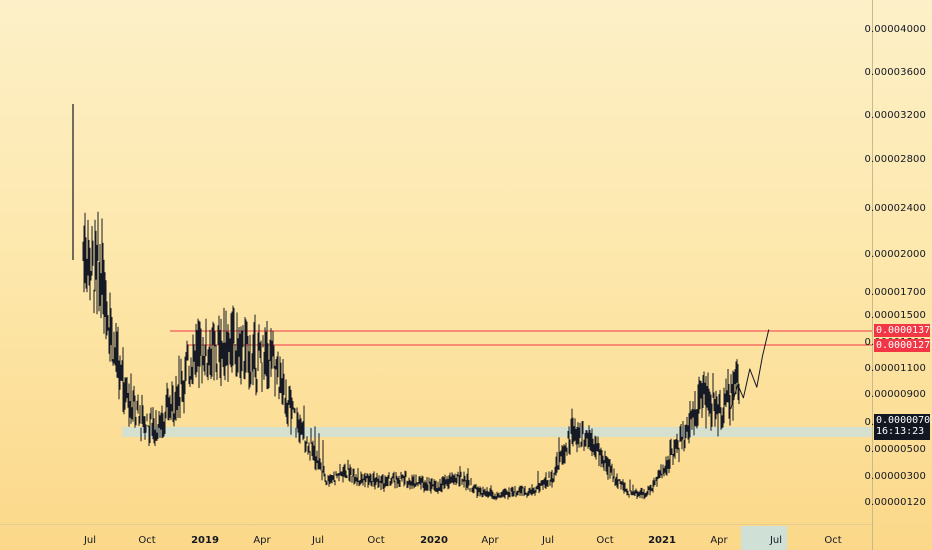  I want to click on price-tick-label: 0.00001500, so click(895, 315).